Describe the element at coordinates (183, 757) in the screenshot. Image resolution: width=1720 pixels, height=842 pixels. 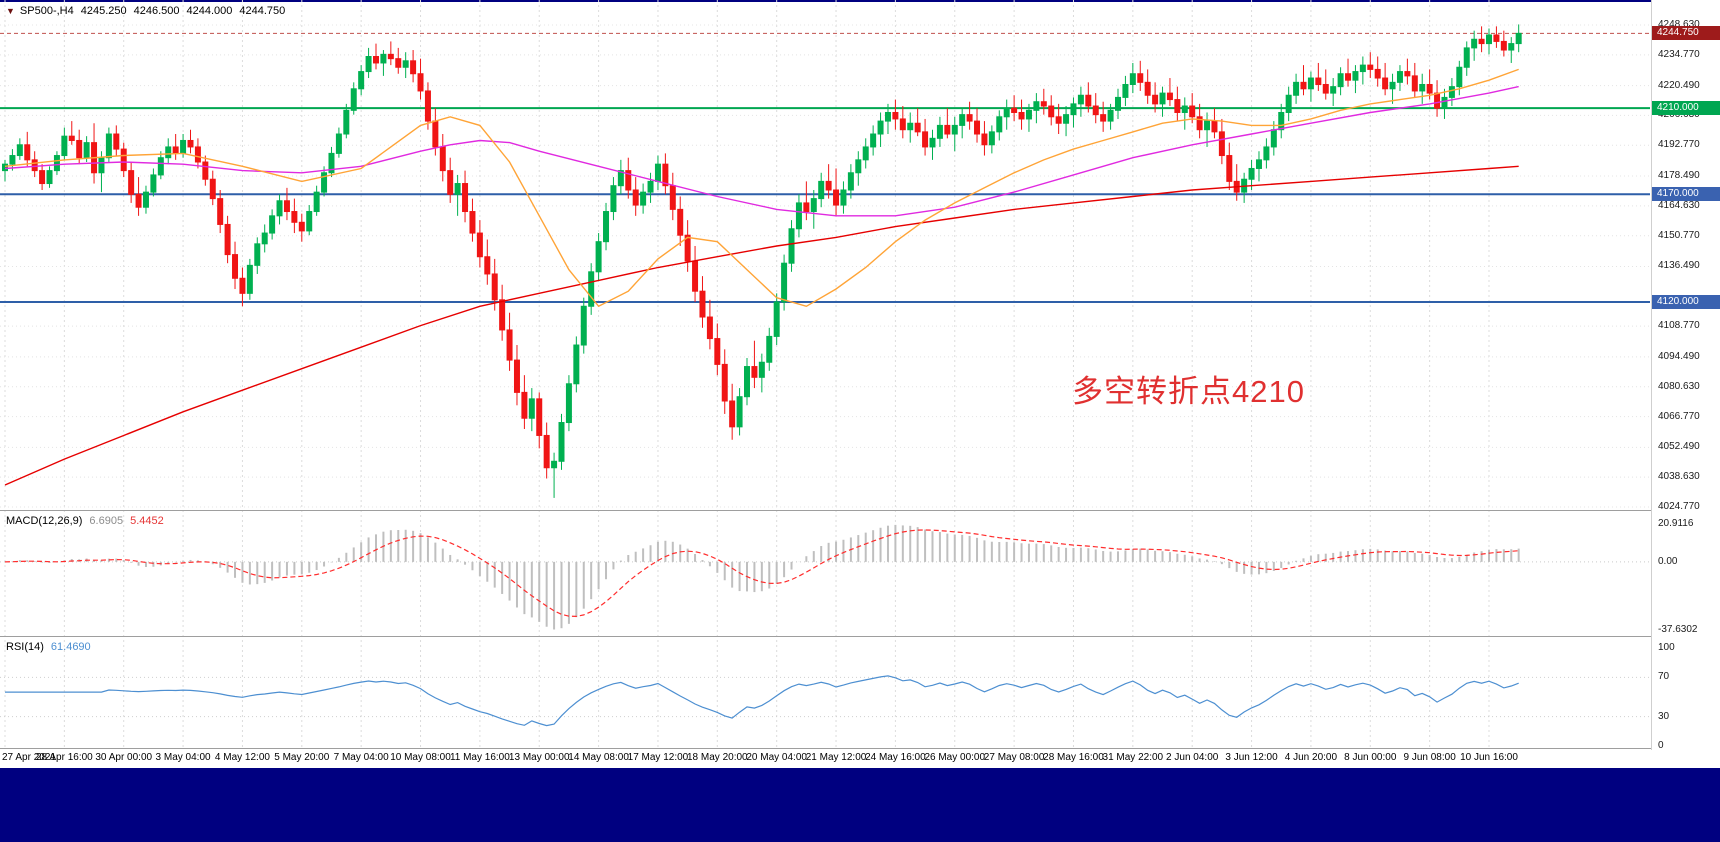
I see `time-tick-label: 3 May 04:00` at that location.